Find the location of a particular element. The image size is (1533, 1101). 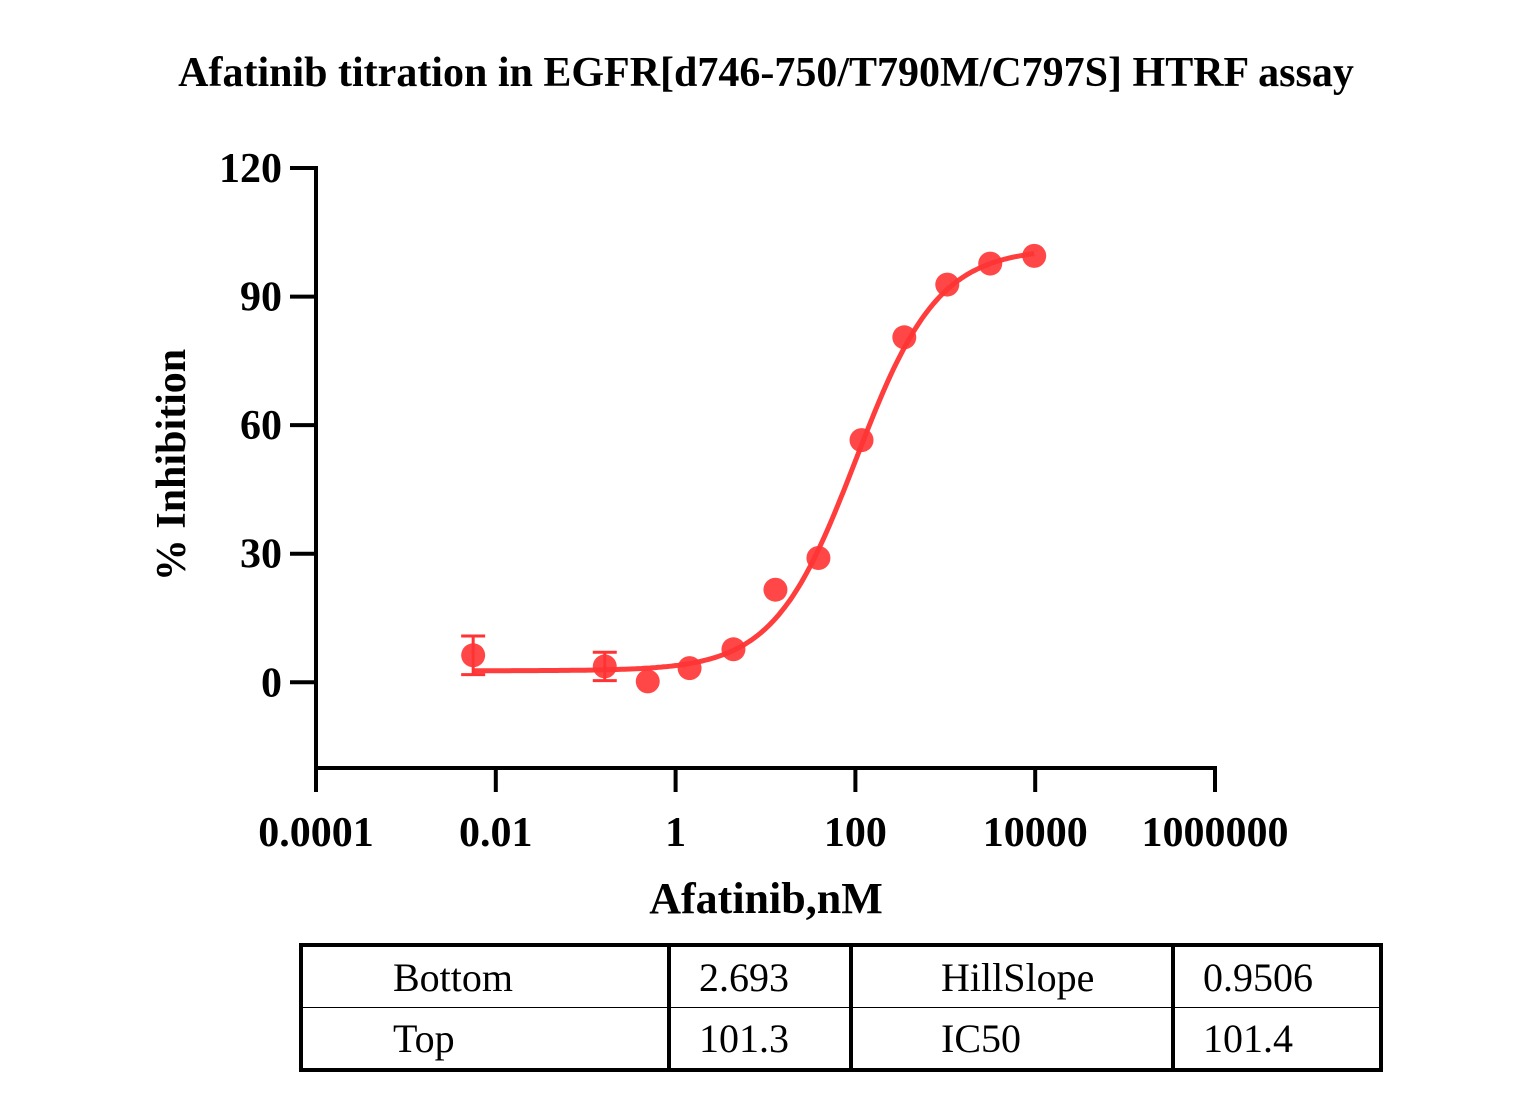

x-tick-label: 0.01 is located at coordinates (496, 833).